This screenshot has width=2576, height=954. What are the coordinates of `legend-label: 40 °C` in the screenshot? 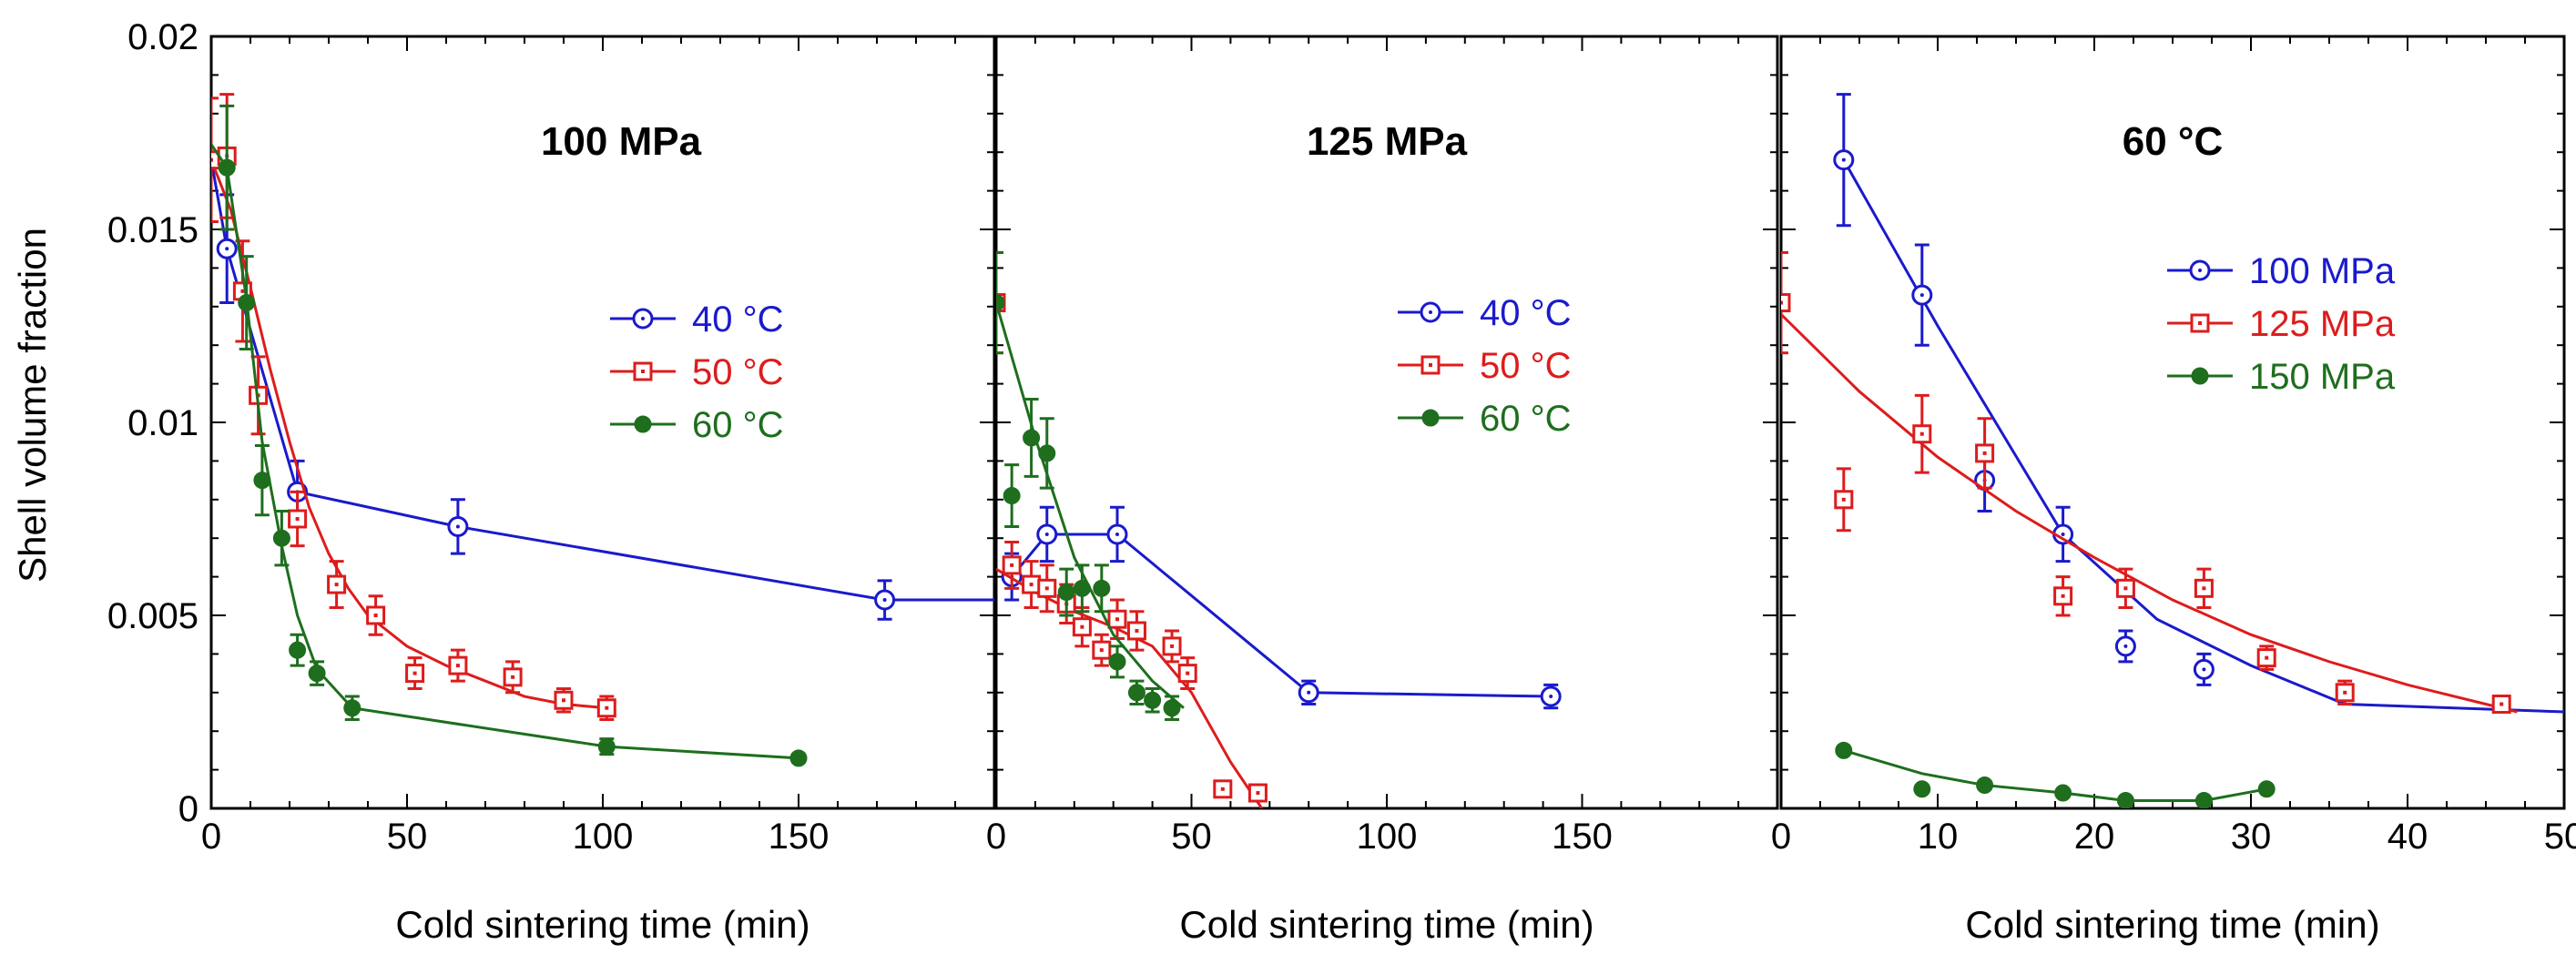 It's located at (1526, 313).